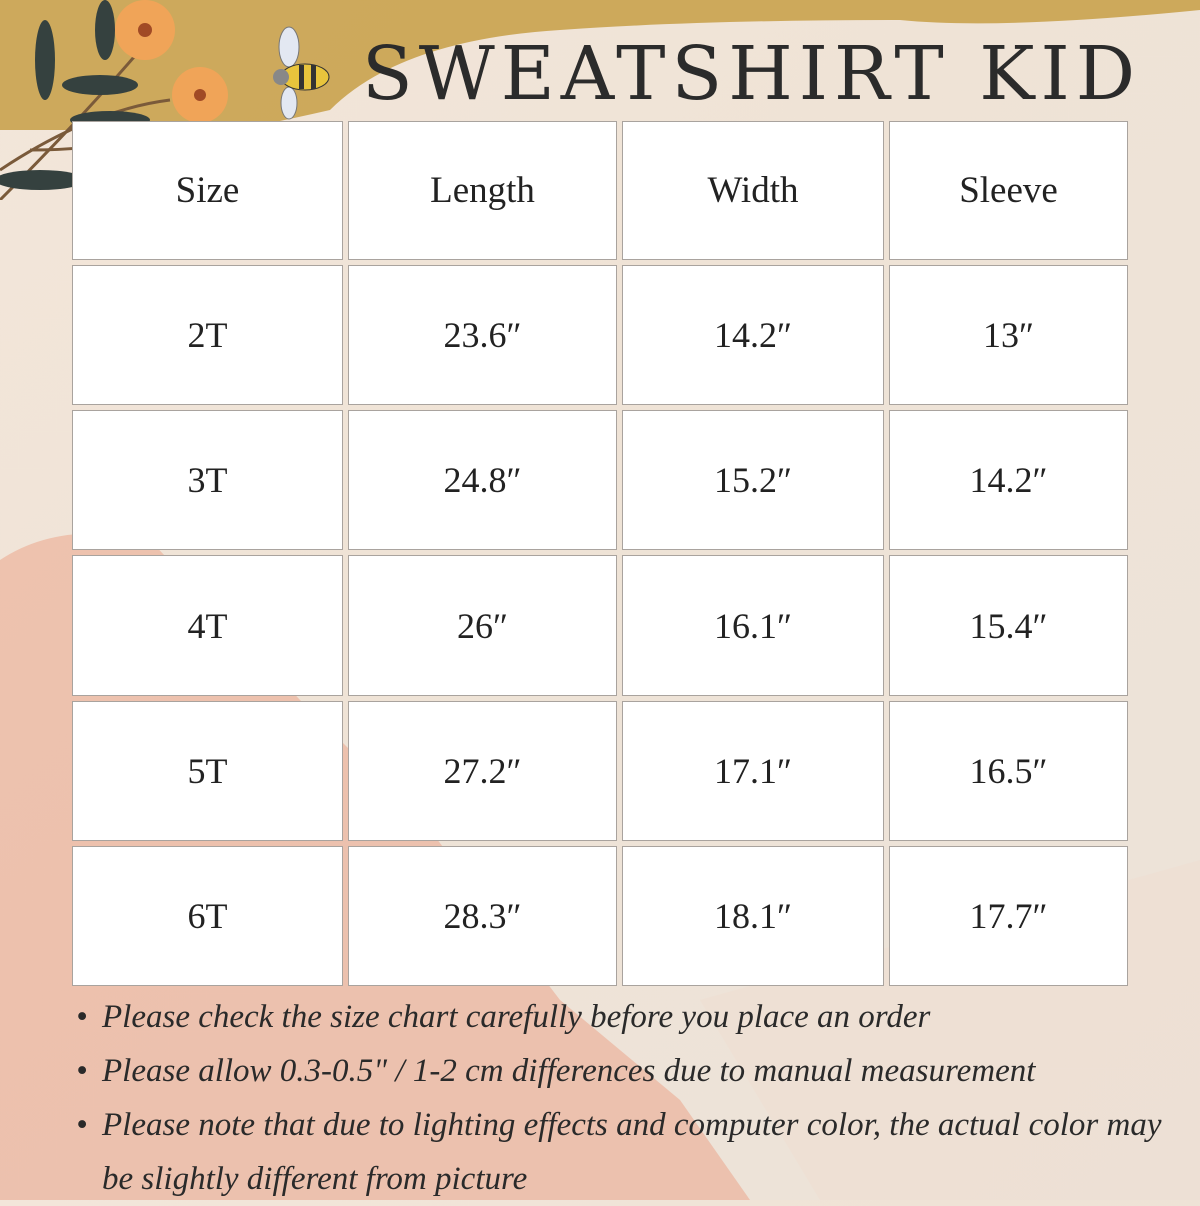  I want to click on table-cell: 13″, so click(1008, 335).